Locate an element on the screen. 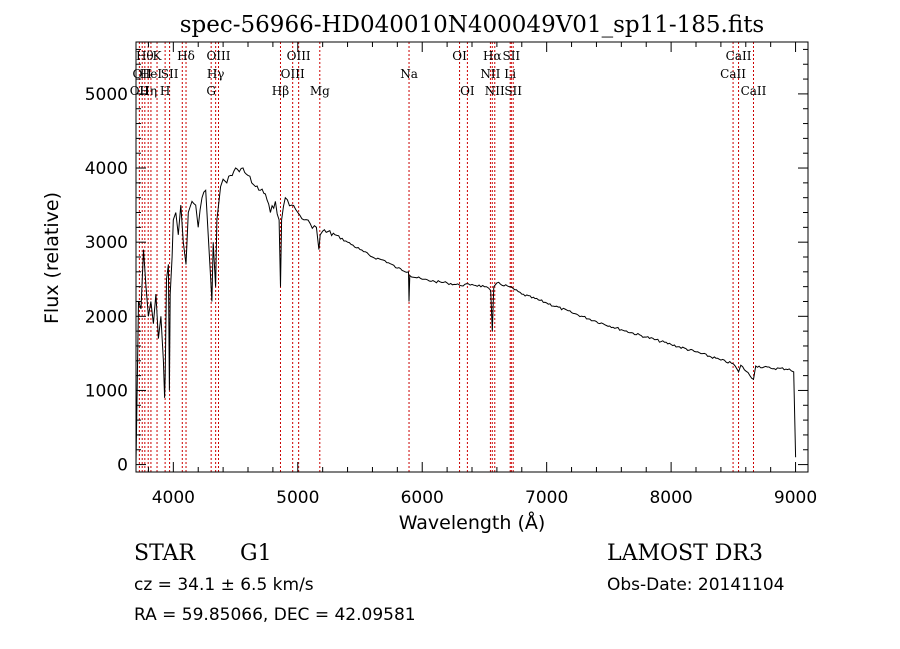 The image size is (900, 649). obs-date: Obs-Date: 20141104 is located at coordinates (695, 585).